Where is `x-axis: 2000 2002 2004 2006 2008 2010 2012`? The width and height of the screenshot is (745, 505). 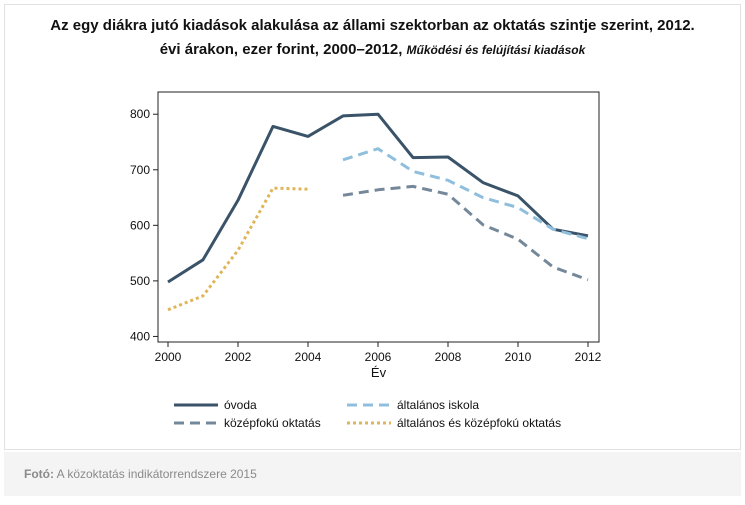 x-axis: 2000 2002 2004 2006 2008 2010 2012 is located at coordinates (378, 353).